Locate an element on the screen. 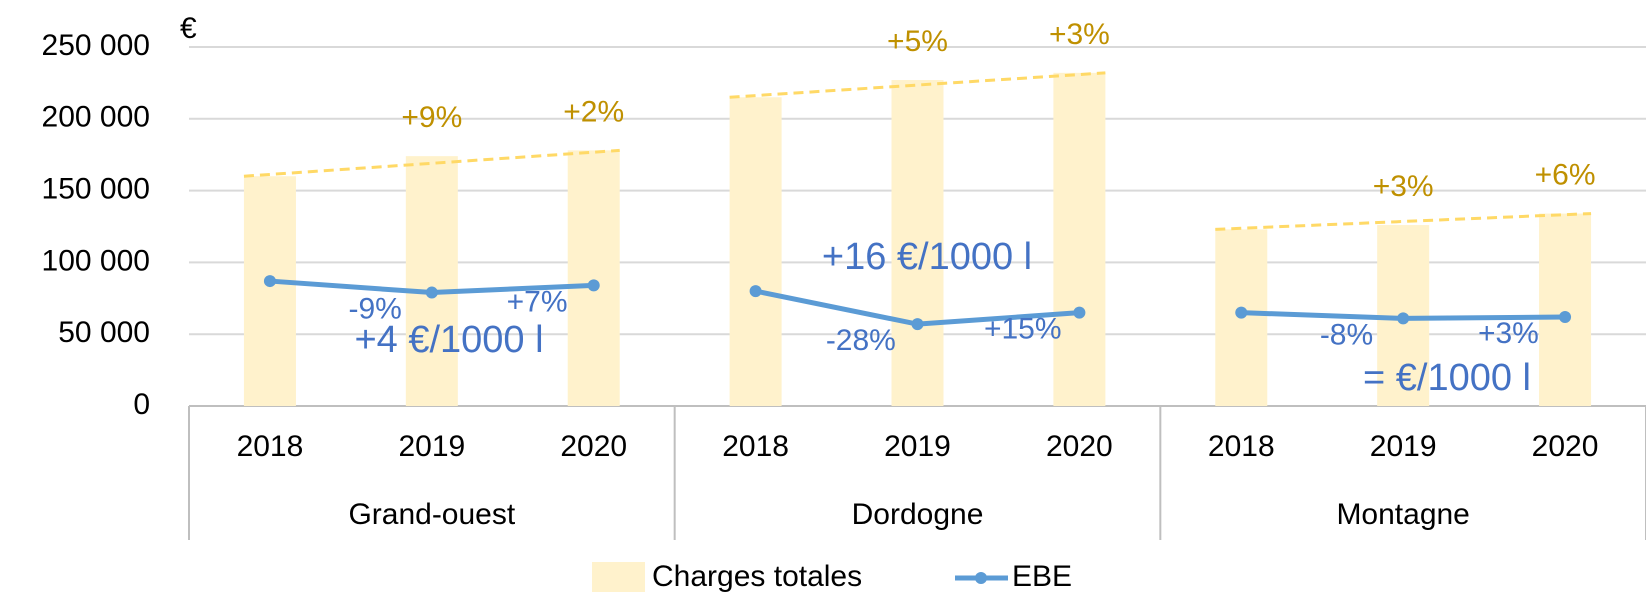  bar-change-label: +6% is located at coordinates (1565, 174).